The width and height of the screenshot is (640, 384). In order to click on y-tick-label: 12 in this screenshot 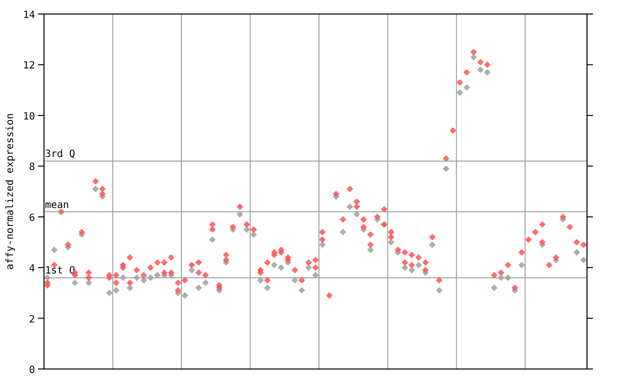, I will do `click(28, 66)`.